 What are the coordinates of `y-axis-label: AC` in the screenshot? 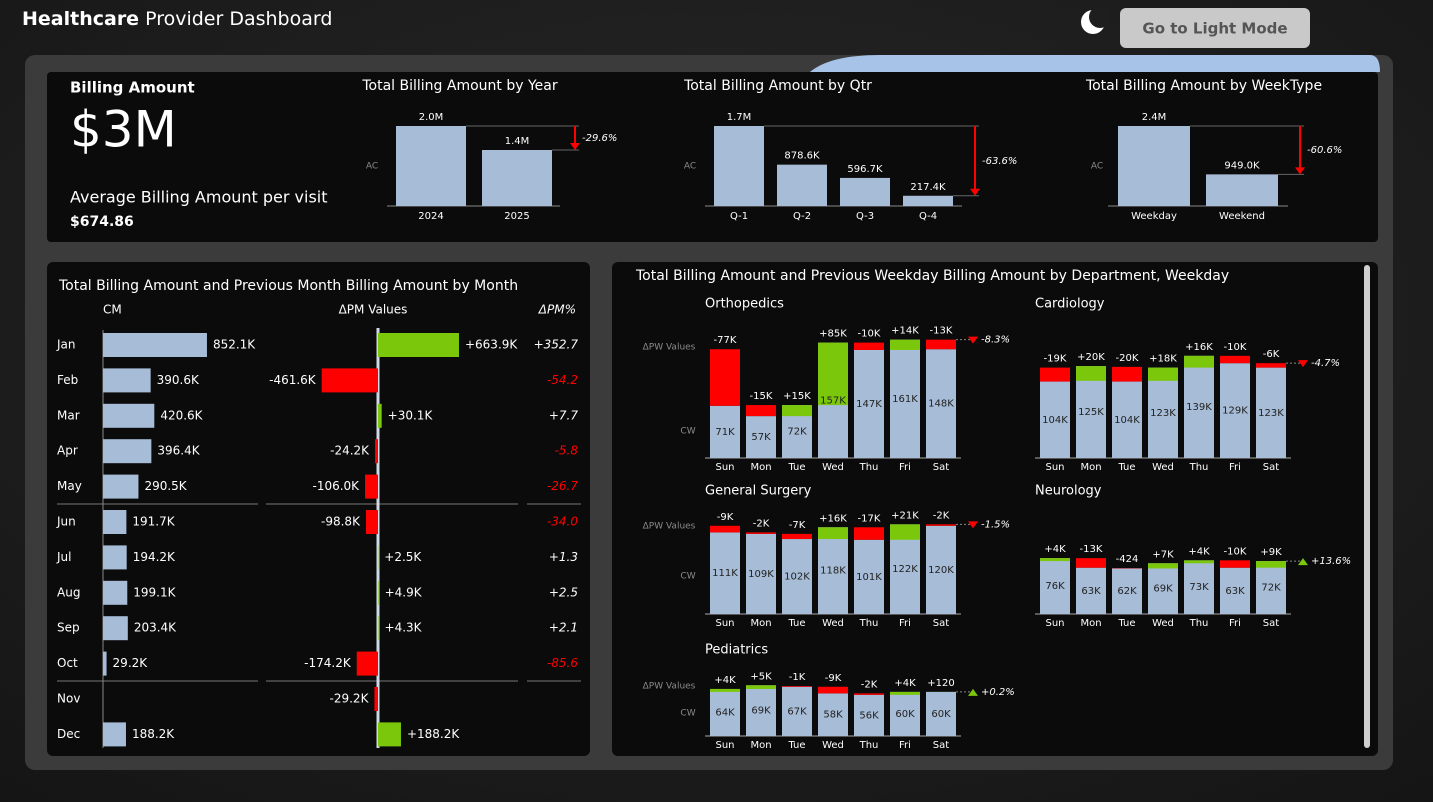 It's located at (1097, 167).